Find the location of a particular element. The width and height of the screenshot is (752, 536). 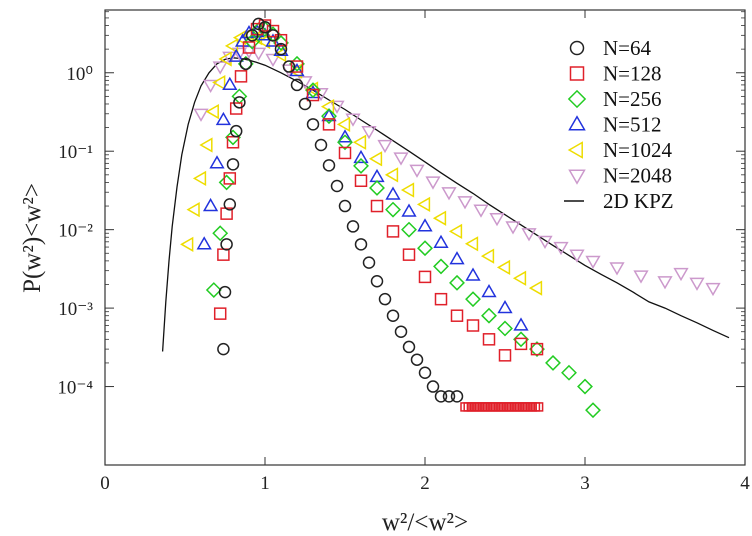

legend-label: N=256 is located at coordinates (632, 99).